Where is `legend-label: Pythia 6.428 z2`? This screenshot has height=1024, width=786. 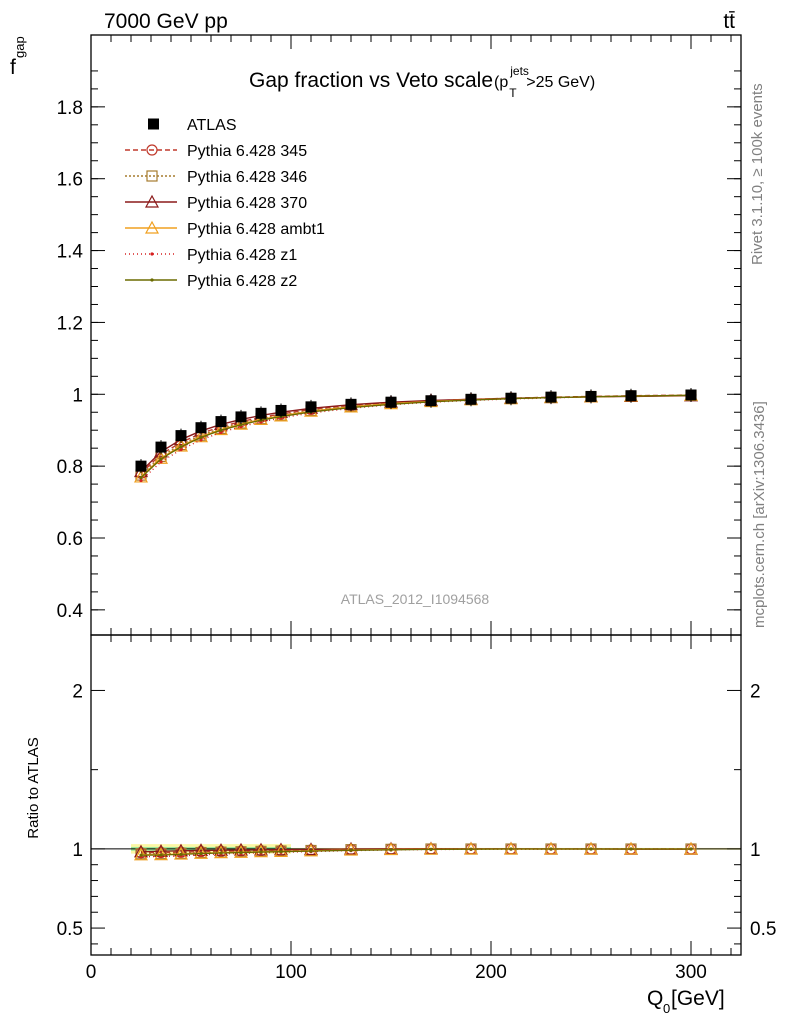
legend-label: Pythia 6.428 z2 is located at coordinates (242, 281).